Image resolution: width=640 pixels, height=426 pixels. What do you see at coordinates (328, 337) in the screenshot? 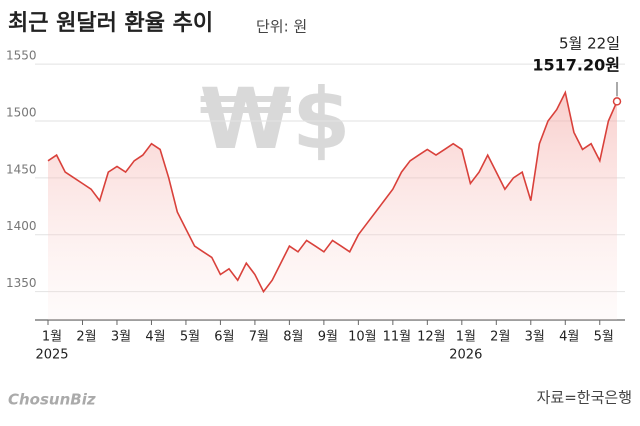
I see `x-tick-label: 9월` at bounding box center [328, 337].